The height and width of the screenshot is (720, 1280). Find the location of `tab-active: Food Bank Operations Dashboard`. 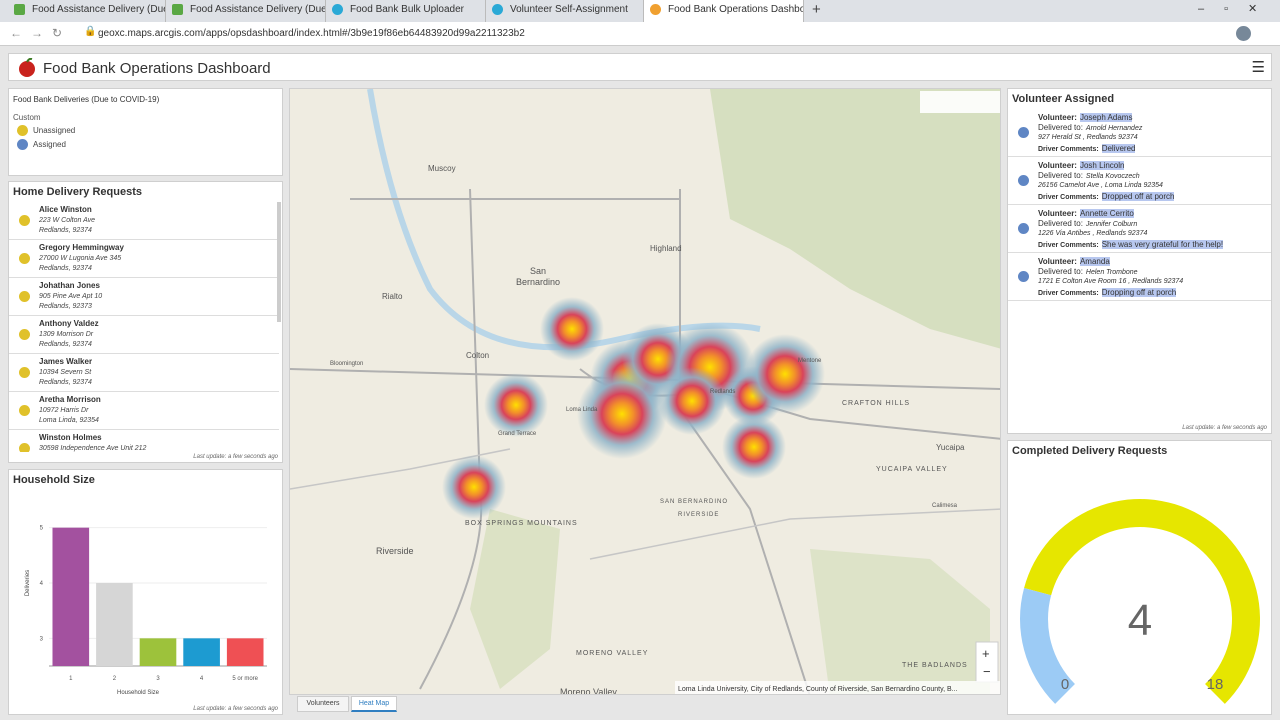

tab-active: Food Bank Operations Dashboard is located at coordinates (724, 11).